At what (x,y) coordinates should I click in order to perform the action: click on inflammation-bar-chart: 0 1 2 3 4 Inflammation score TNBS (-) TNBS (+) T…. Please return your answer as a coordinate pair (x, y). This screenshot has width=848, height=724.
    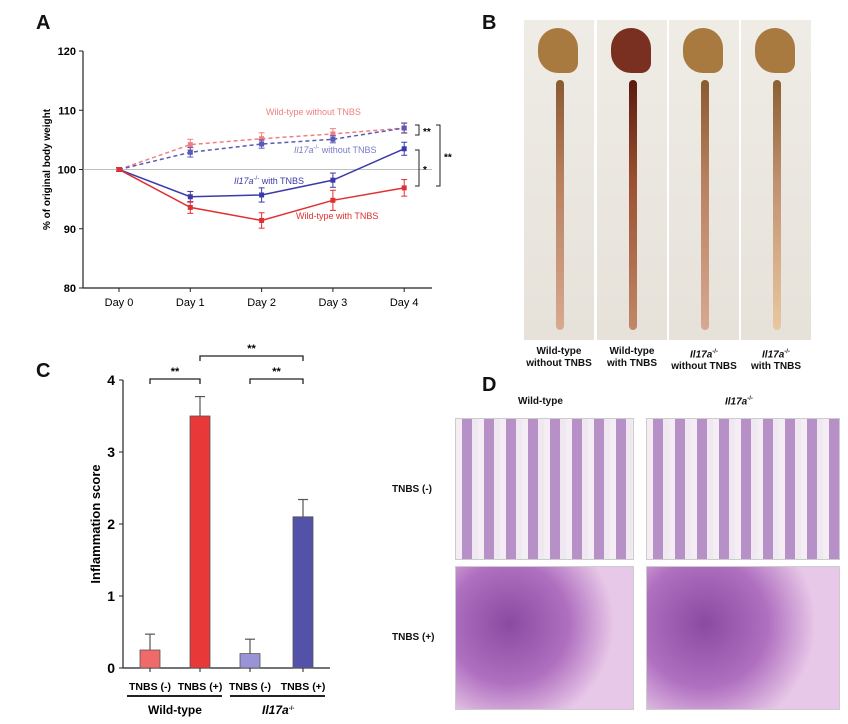
    Looking at the image, I should click on (209, 530).